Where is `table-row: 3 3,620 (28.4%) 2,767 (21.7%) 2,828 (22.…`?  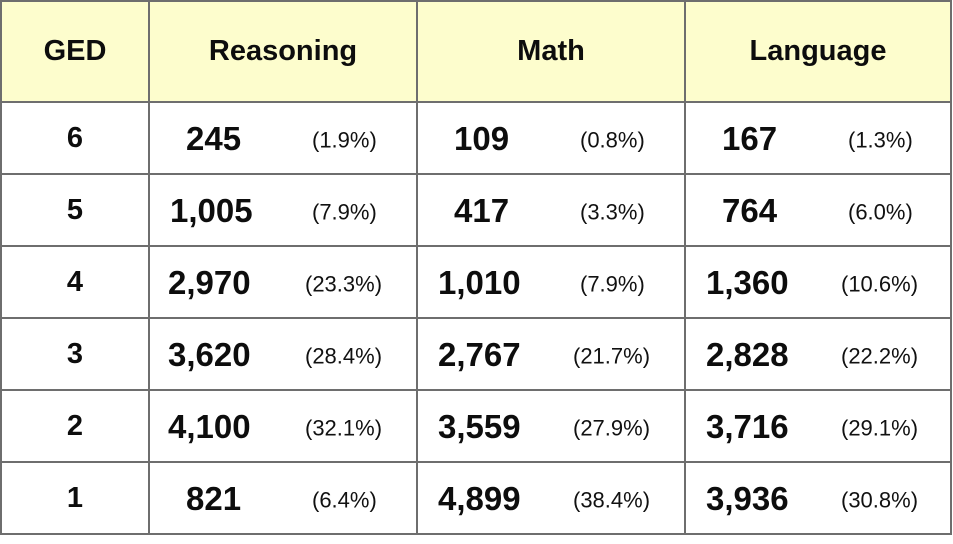
table-row: 3 3,620 (28.4%) 2,767 (21.7%) 2,828 (22.… is located at coordinates (476, 354).